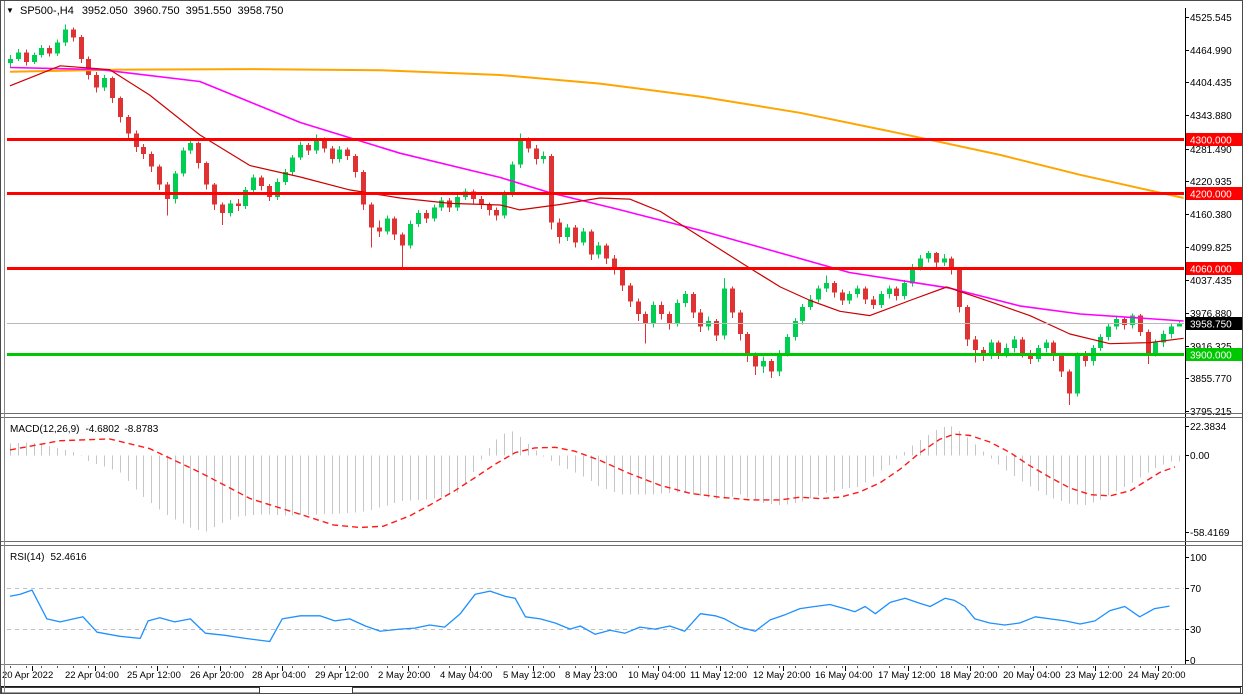  I want to click on rsi-tick-label: 70, so click(1196, 589).